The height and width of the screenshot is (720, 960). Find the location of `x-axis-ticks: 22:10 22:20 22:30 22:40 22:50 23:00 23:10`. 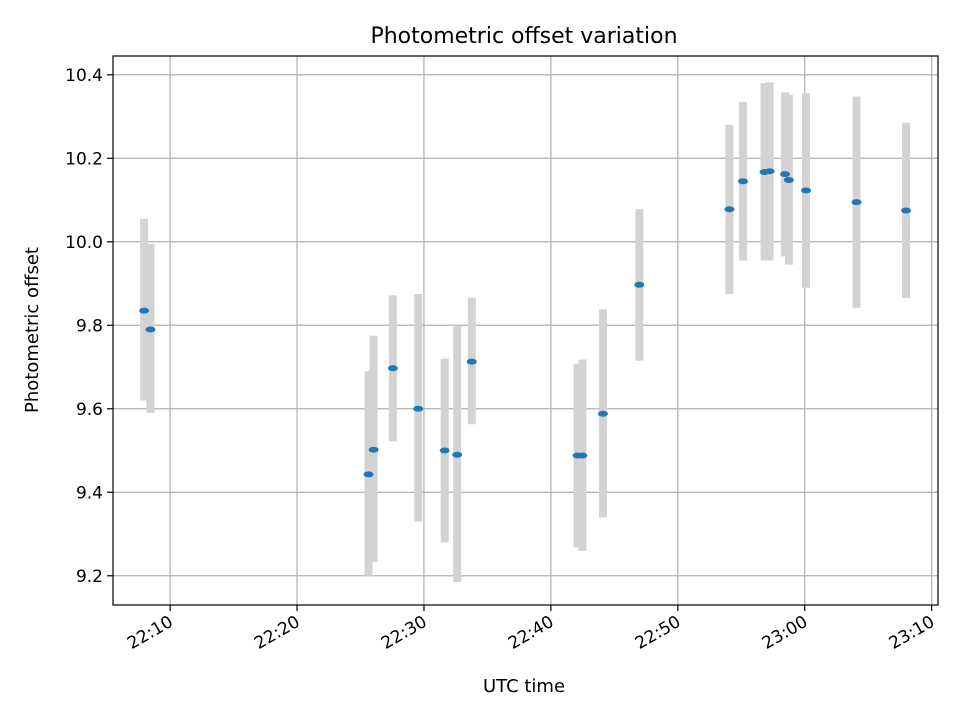

x-axis-ticks: 22:10 22:20 22:30 22:40 22:50 23:00 23:10 is located at coordinates (531, 629).